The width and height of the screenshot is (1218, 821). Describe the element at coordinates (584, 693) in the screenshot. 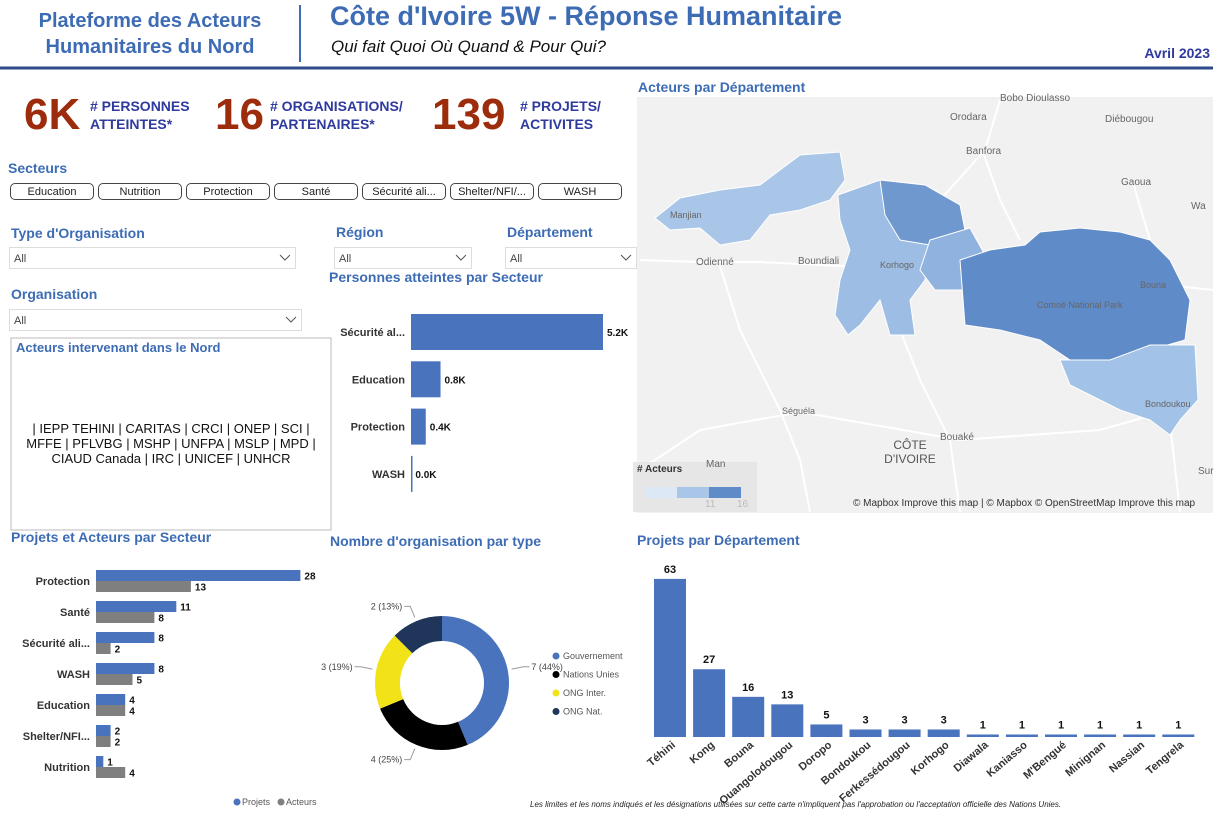

I see `legend-label: ONG Inter.` at that location.